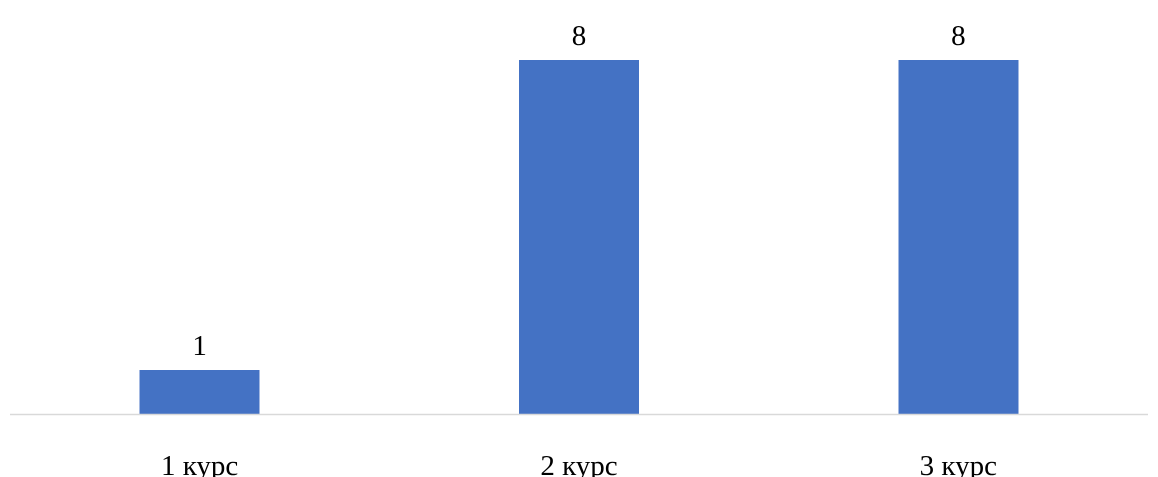  Describe the element at coordinates (958, 463) in the screenshot. I see `x-tick-label-3: 3 курс` at that location.